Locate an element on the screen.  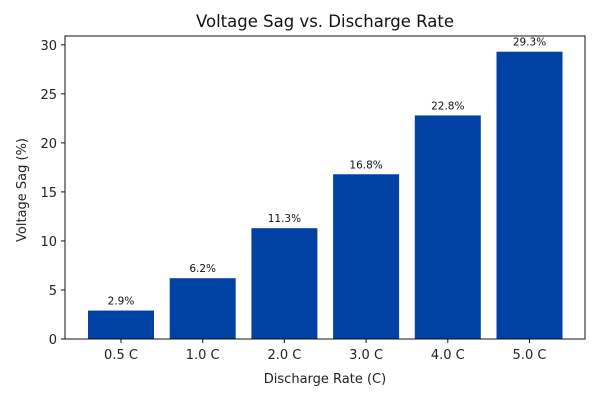
x-tick-label: 5.0 C is located at coordinates (530, 355).